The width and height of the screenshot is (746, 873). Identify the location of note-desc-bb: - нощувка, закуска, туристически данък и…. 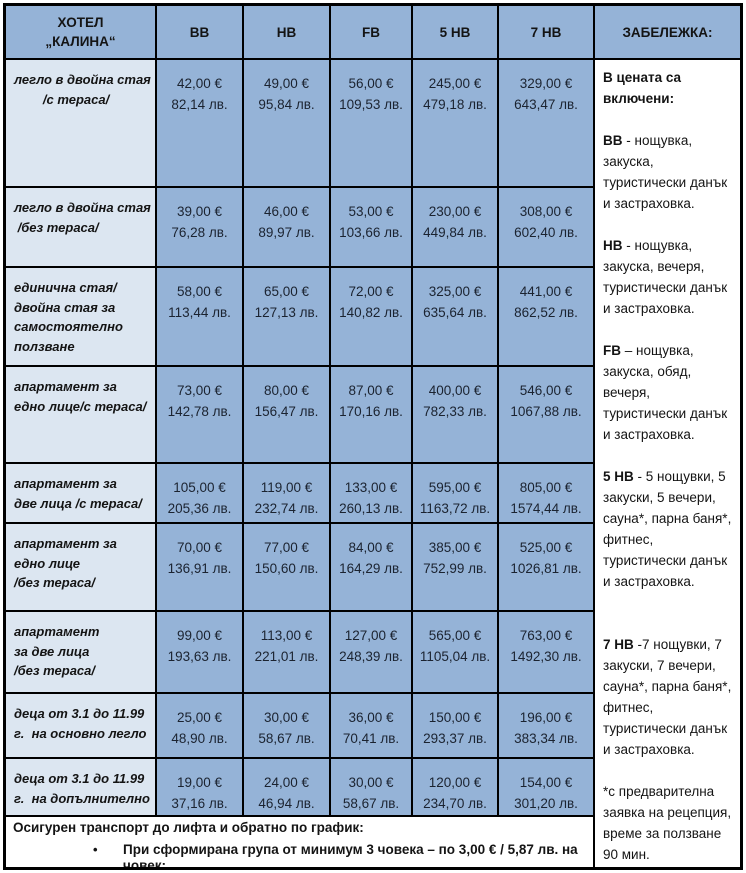
(665, 172).